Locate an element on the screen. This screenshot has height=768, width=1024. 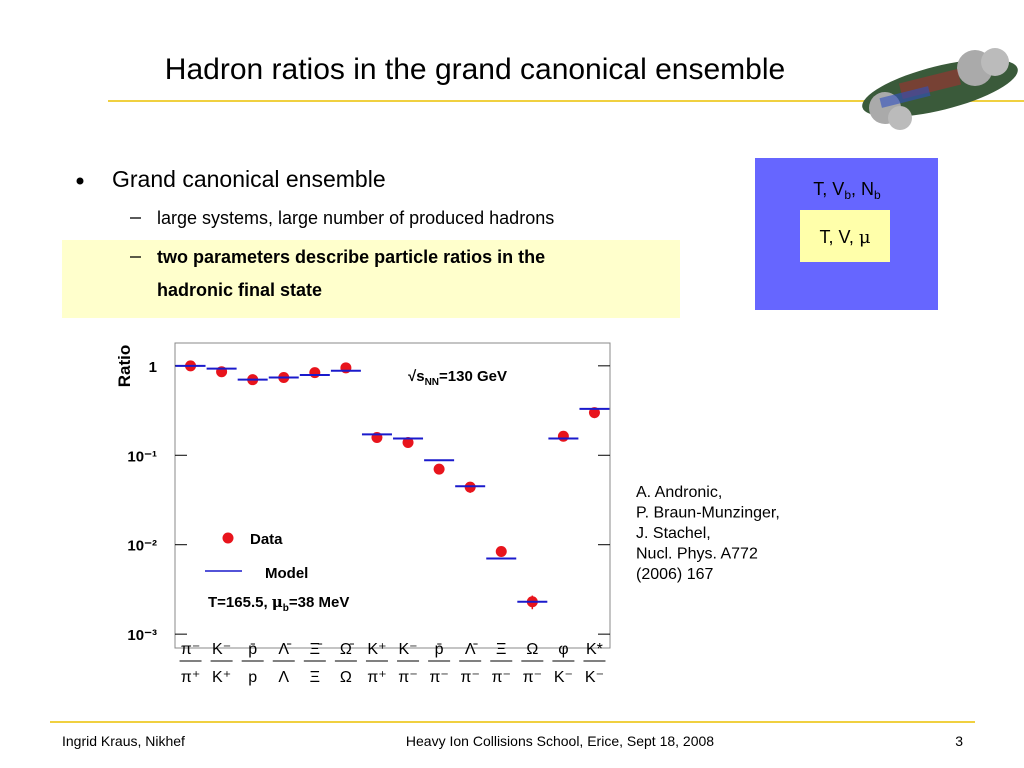
annotation: √sNN=130 GeV is located at coordinates (457, 378).